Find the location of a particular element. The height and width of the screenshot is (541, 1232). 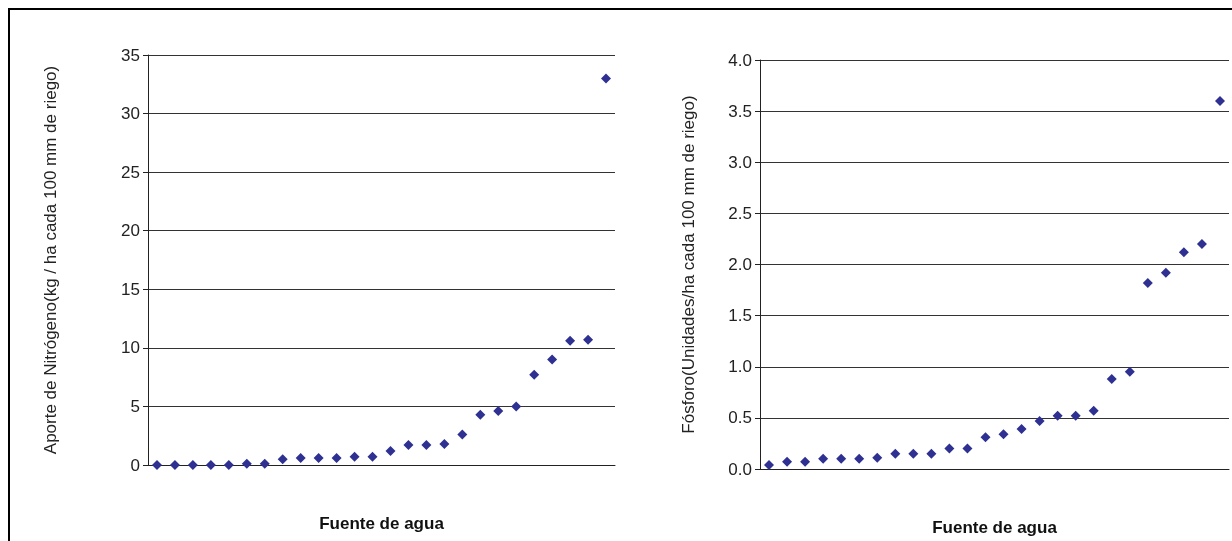

y-tick-label: 0 is located at coordinates (135, 465).